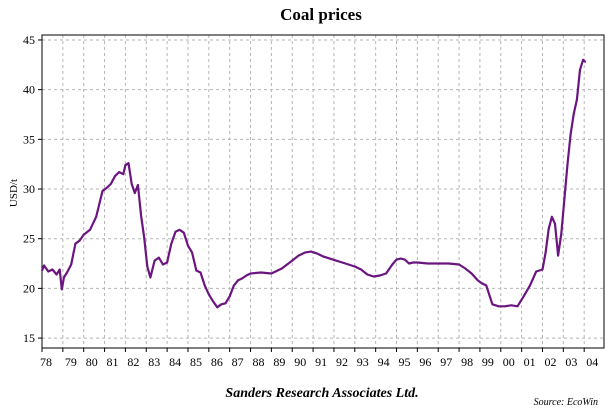  Describe the element at coordinates (446, 362) in the screenshot. I see `x-tick-label: 97` at that location.